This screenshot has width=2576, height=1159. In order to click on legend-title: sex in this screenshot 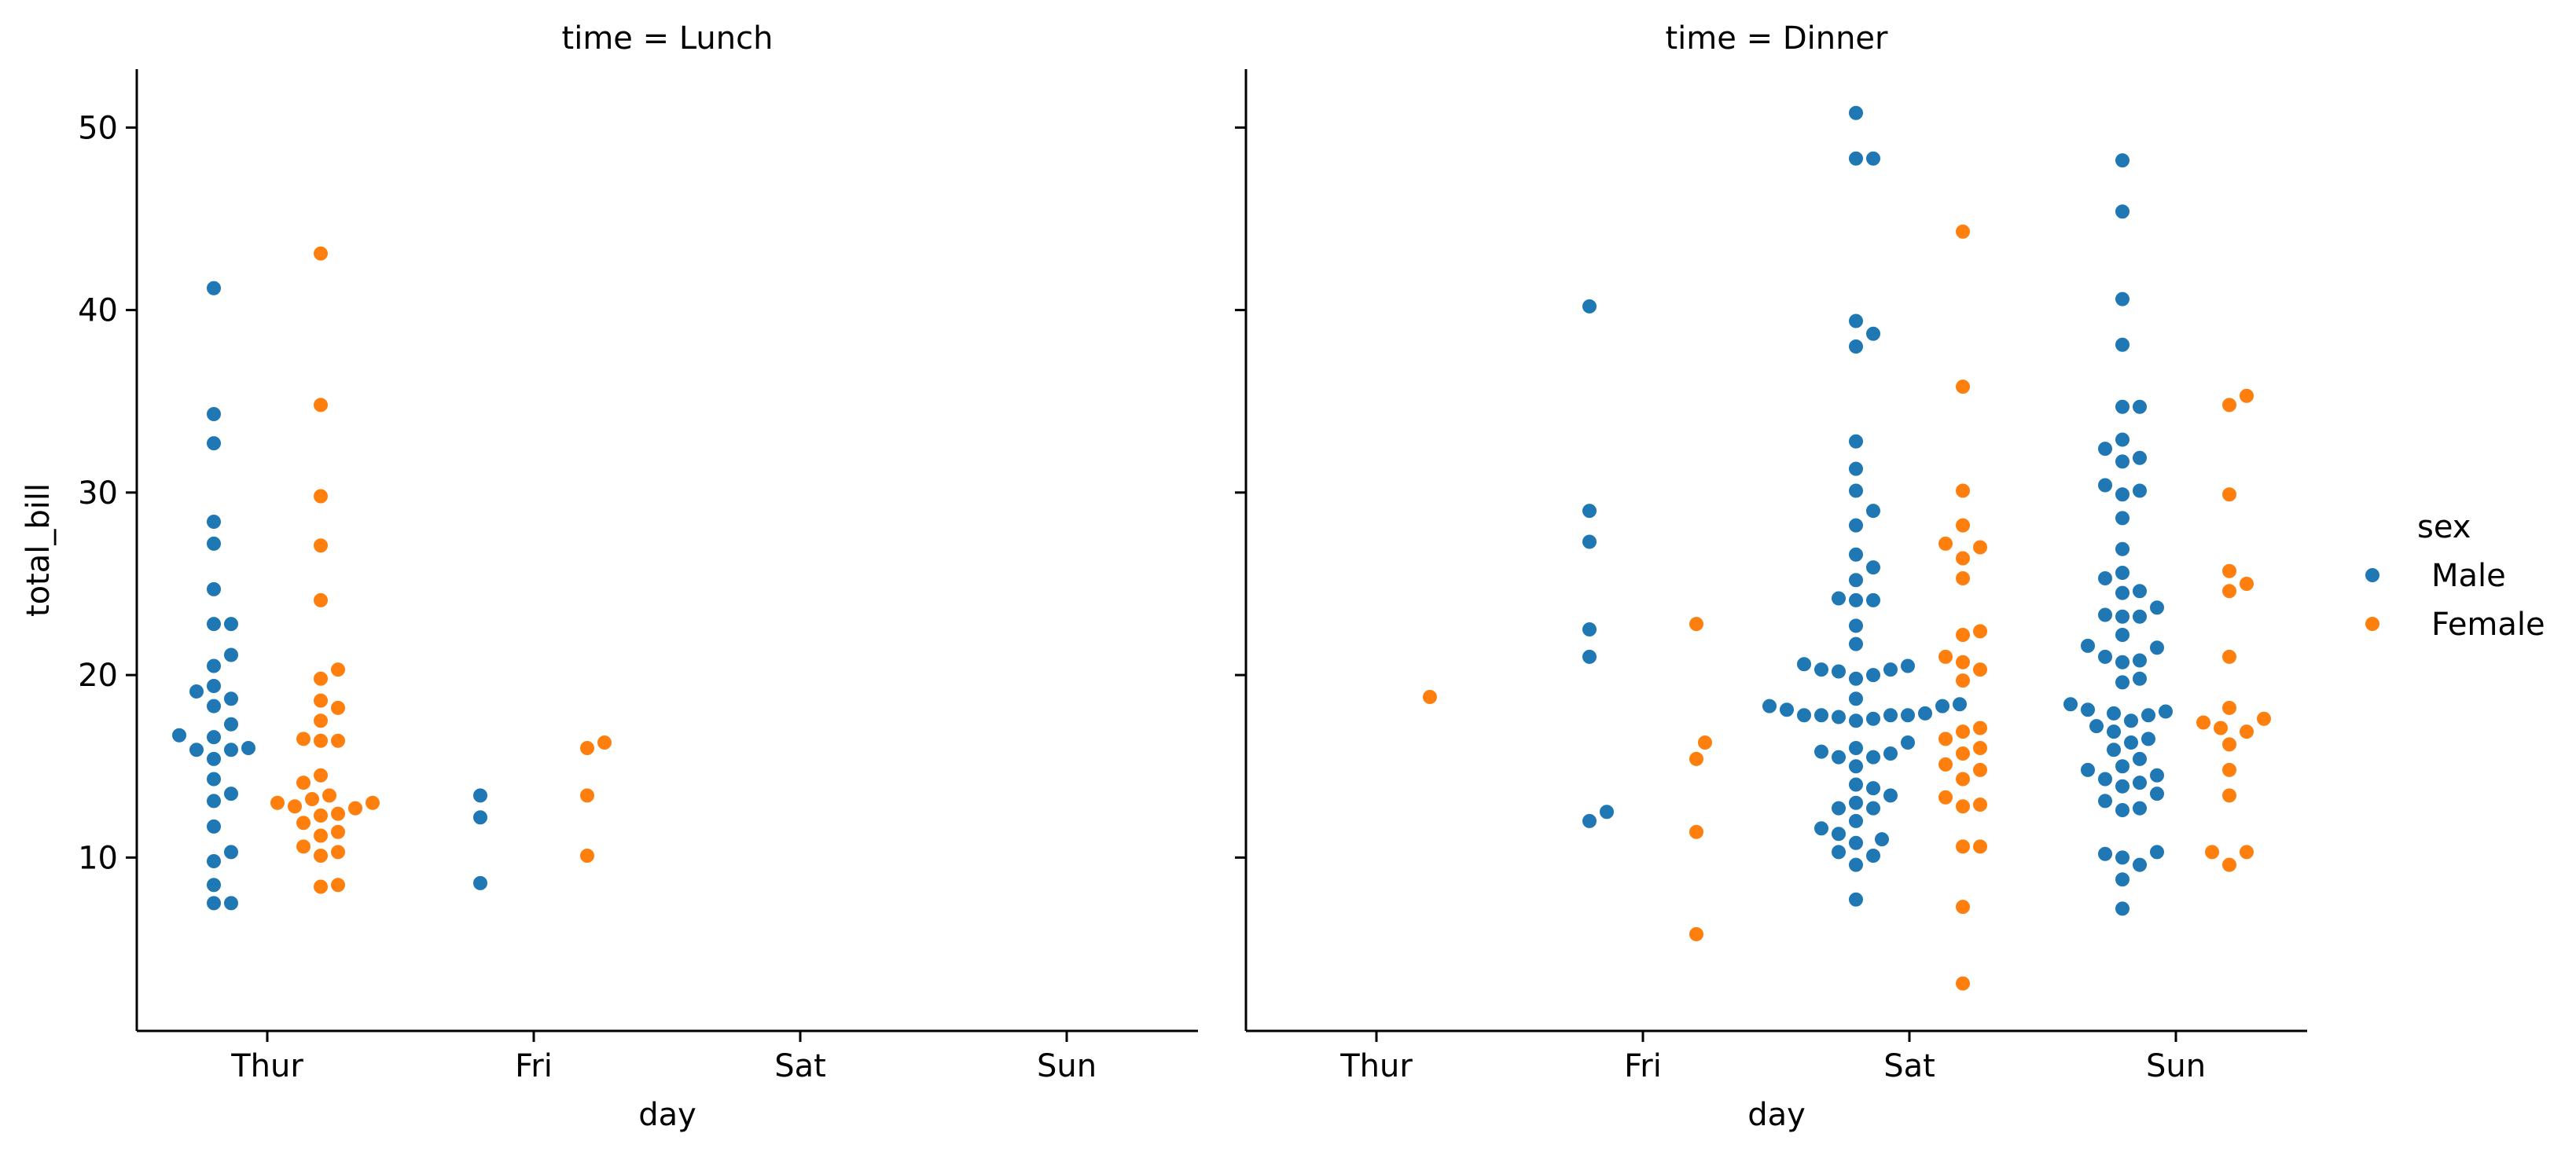, I will do `click(2444, 527)`.